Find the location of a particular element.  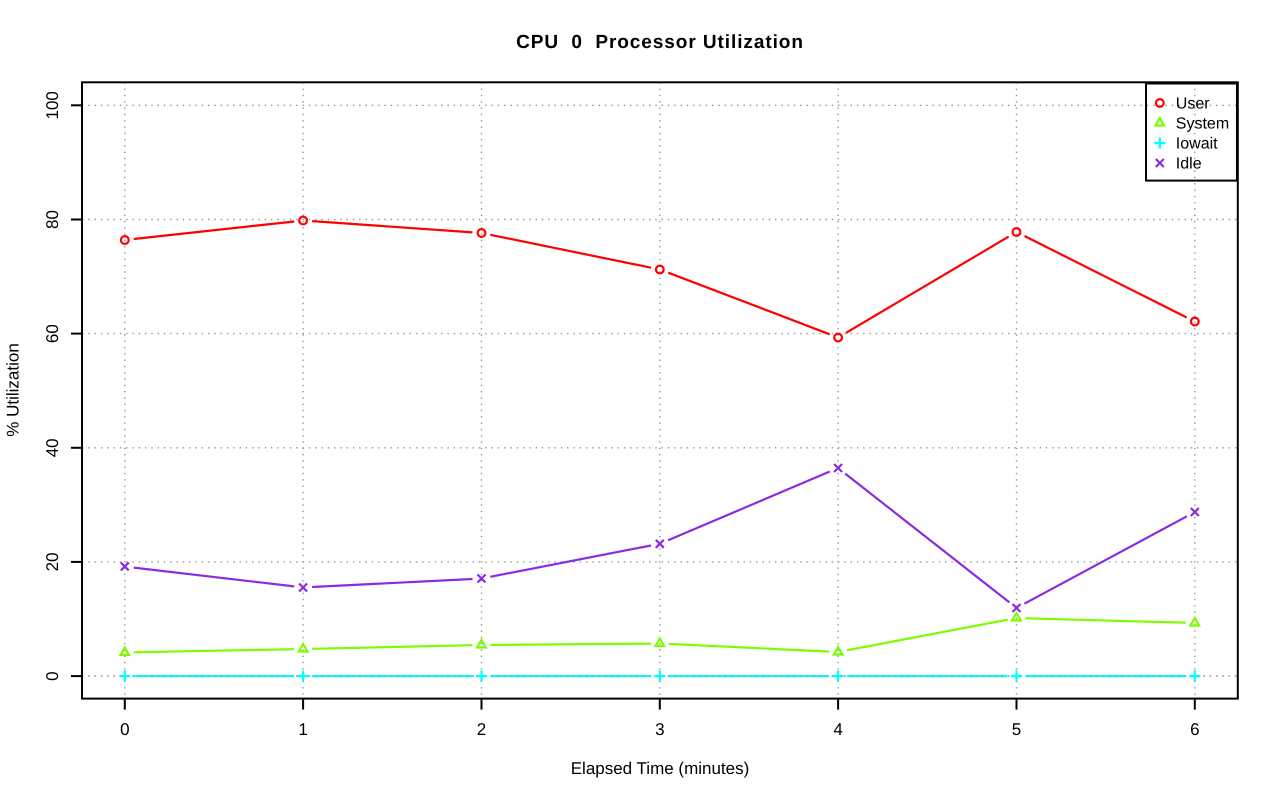

svg-text: % Utilization is located at coordinates (13, 390).